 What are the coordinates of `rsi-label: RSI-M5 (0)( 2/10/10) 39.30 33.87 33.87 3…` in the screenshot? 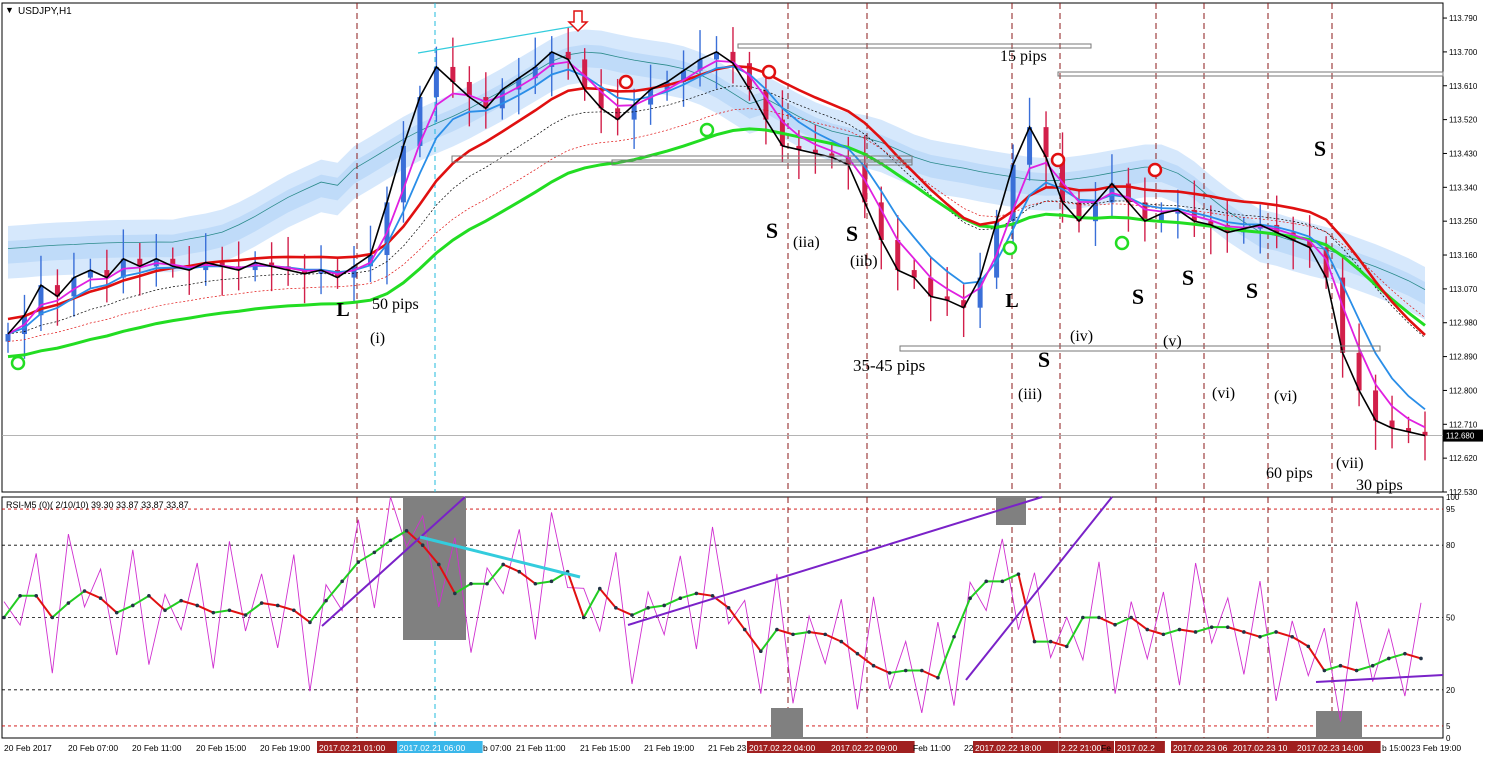 It's located at (97, 505).